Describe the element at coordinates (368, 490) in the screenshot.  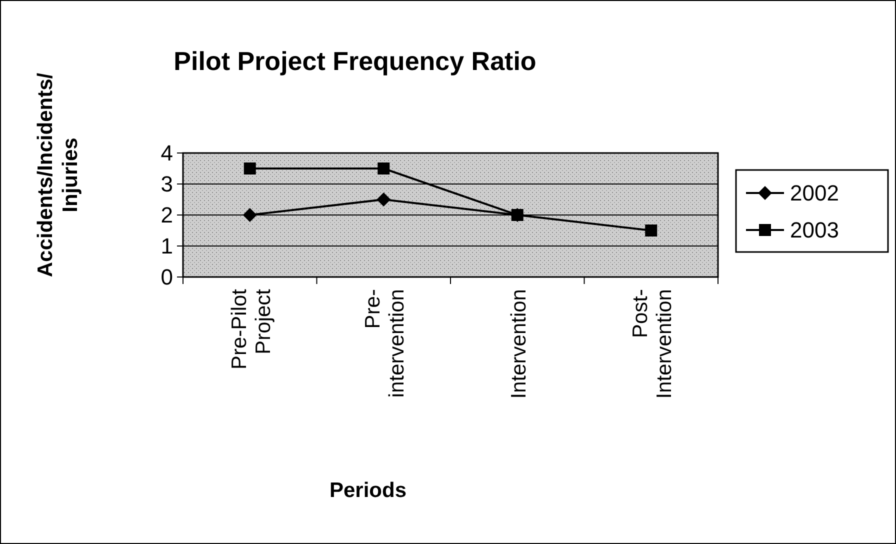
I see `x-axis-title: Periods` at that location.